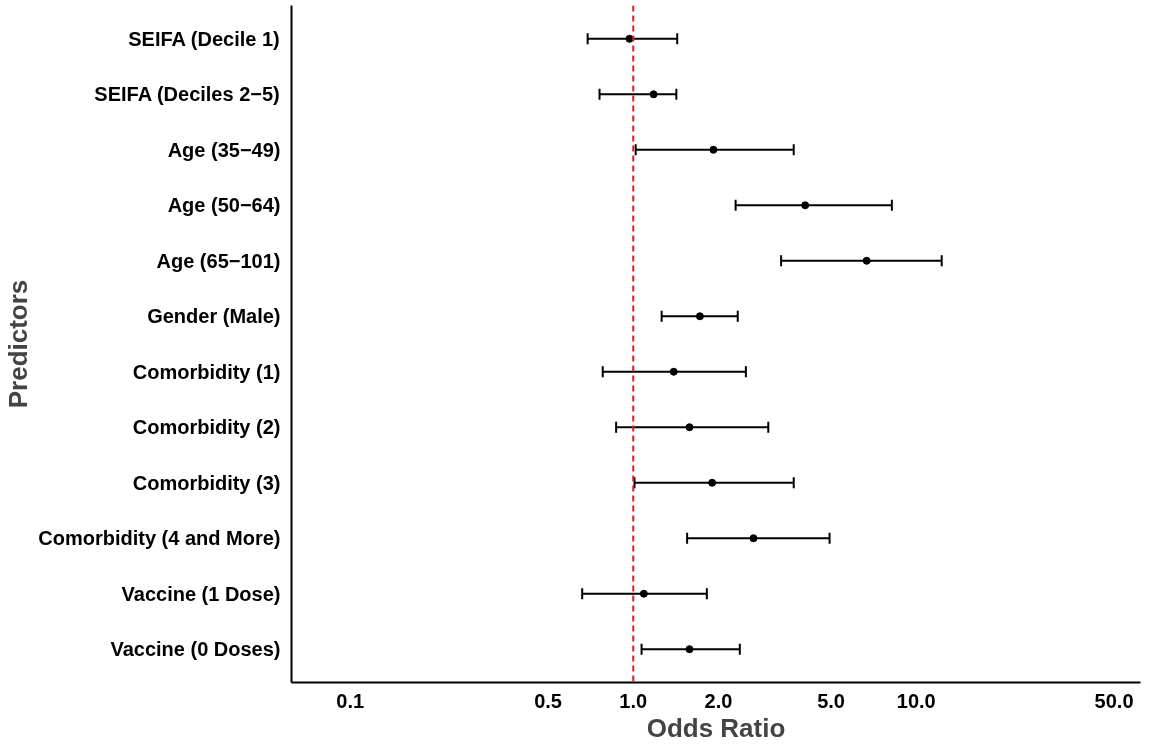 Image resolution: width=1155 pixels, height=749 pixels. Describe the element at coordinates (350, 700) in the screenshot. I see `x-tick-label: 0.1` at that location.